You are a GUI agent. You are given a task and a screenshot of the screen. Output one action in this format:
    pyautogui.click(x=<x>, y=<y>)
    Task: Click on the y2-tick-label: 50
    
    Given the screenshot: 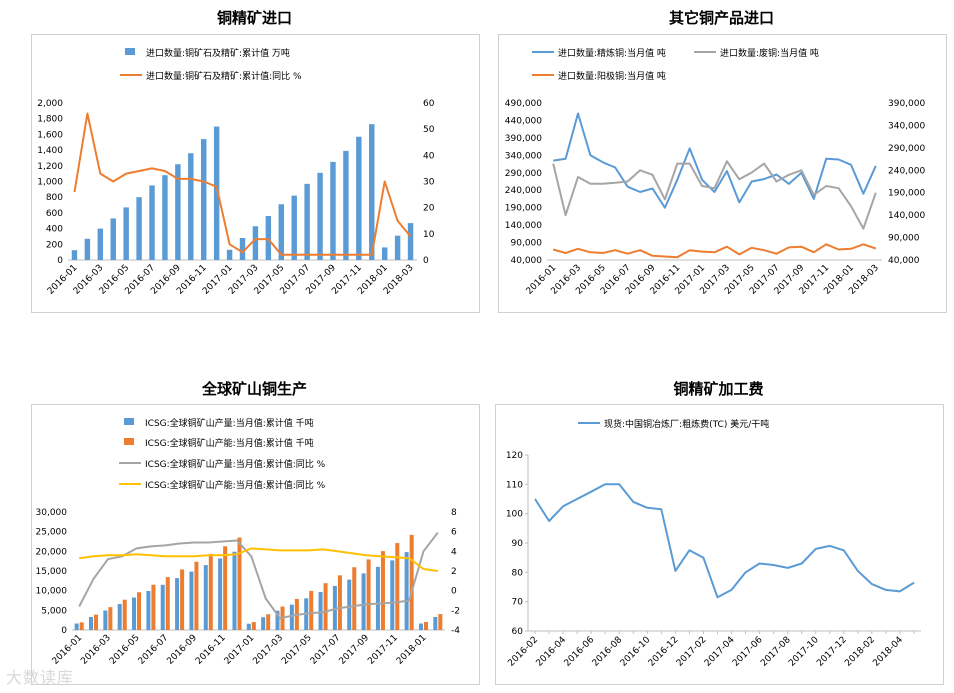 What is the action you would take?
    pyautogui.click(x=429, y=130)
    